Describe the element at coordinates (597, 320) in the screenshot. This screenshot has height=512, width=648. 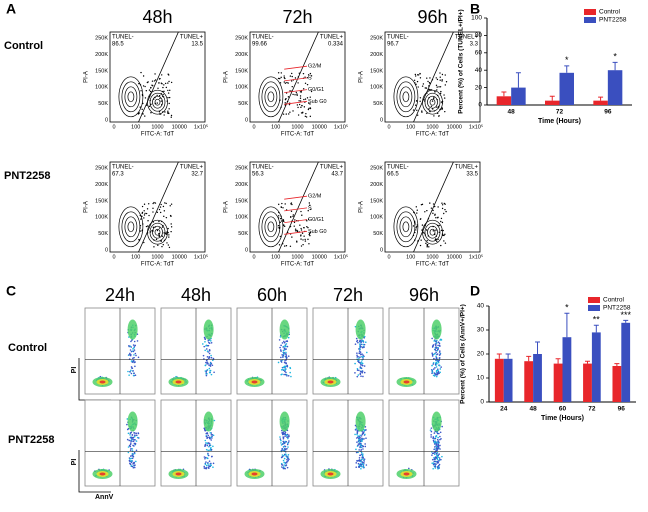
I see `significance: **` at that location.